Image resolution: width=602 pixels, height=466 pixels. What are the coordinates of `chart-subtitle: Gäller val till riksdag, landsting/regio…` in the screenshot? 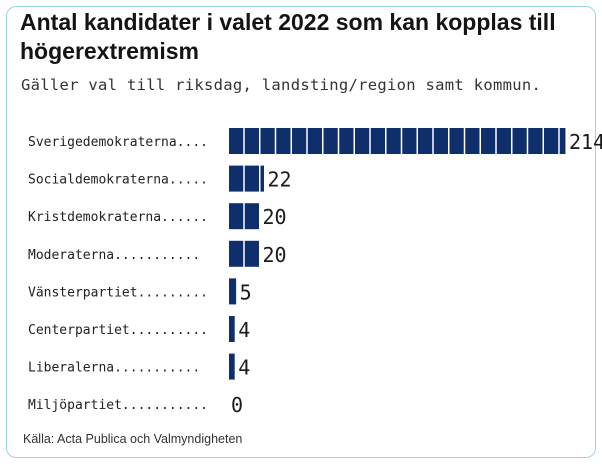 It's located at (281, 85).